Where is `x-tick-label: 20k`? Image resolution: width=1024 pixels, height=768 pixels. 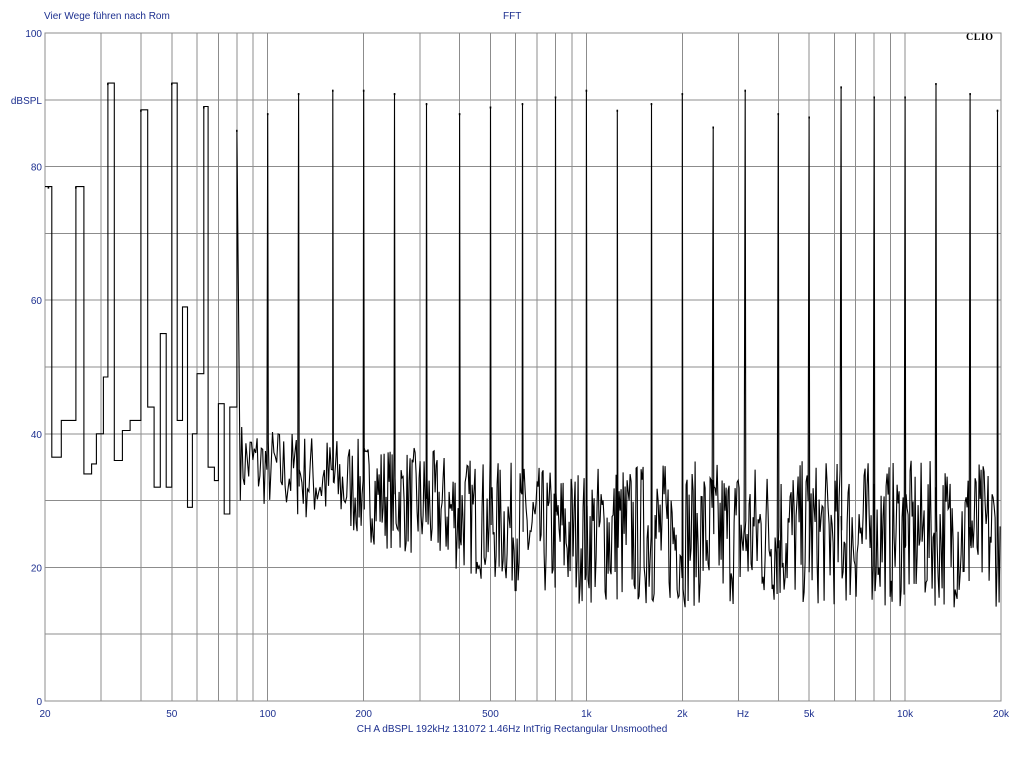
x-tick-label: 20k is located at coordinates (1001, 714).